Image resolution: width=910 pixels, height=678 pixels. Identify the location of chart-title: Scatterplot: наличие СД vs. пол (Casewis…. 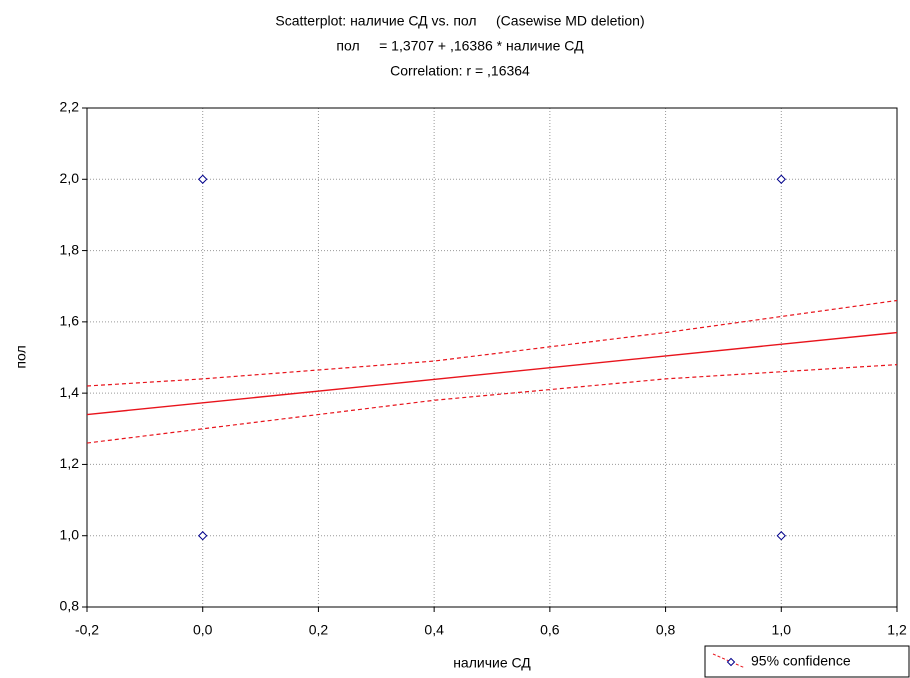
(459, 21).